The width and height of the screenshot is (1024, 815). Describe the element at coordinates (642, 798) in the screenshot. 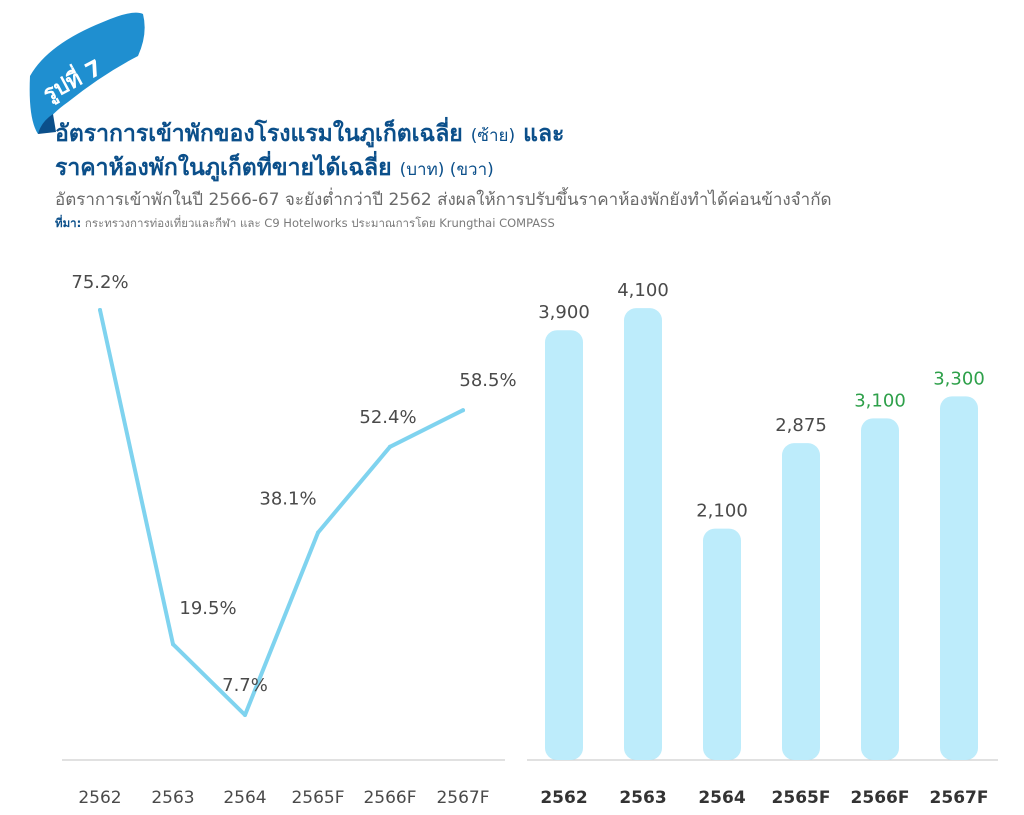

I see `bar-x-tick-label: 2563` at that location.